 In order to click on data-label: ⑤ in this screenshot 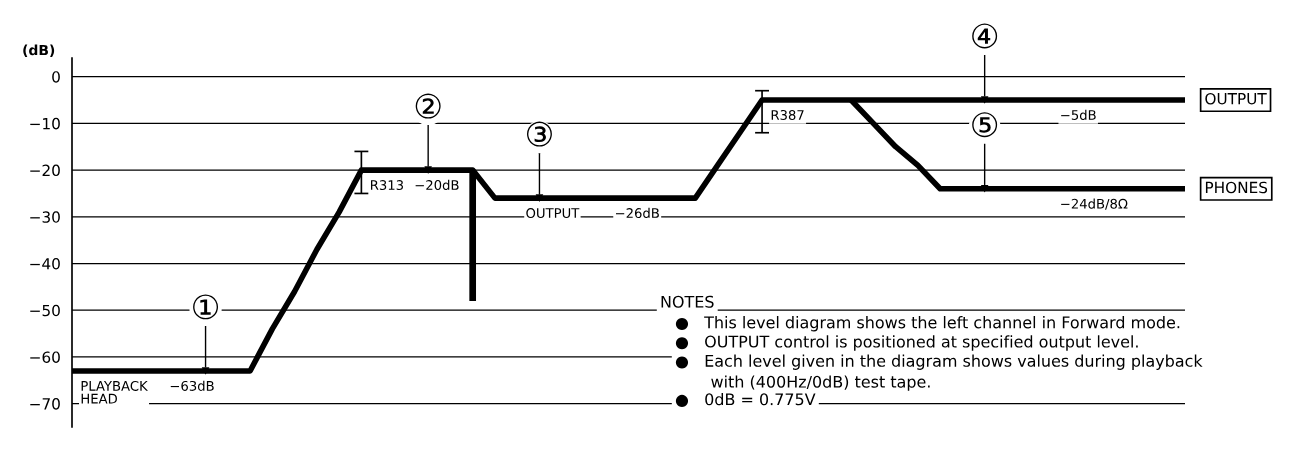, I will do `click(985, 125)`.